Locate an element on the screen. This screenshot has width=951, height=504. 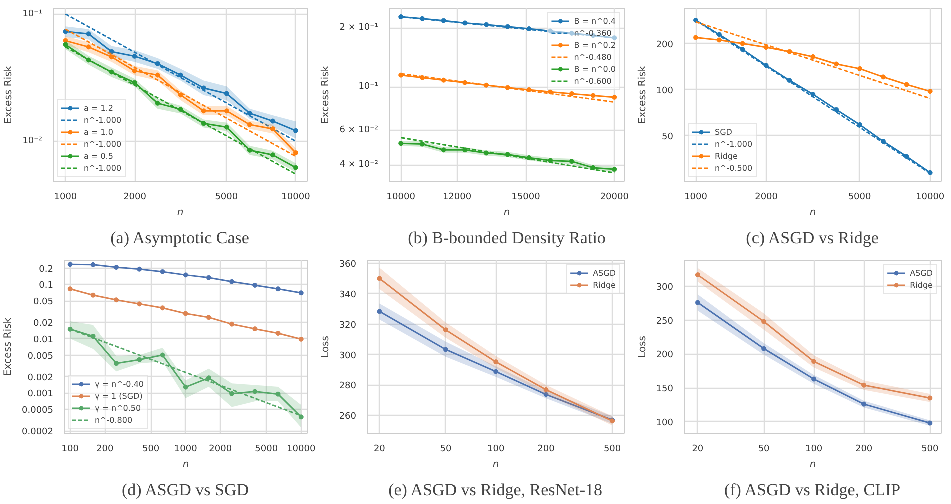
legend-label: a = 0.5 is located at coordinates (99, 156).